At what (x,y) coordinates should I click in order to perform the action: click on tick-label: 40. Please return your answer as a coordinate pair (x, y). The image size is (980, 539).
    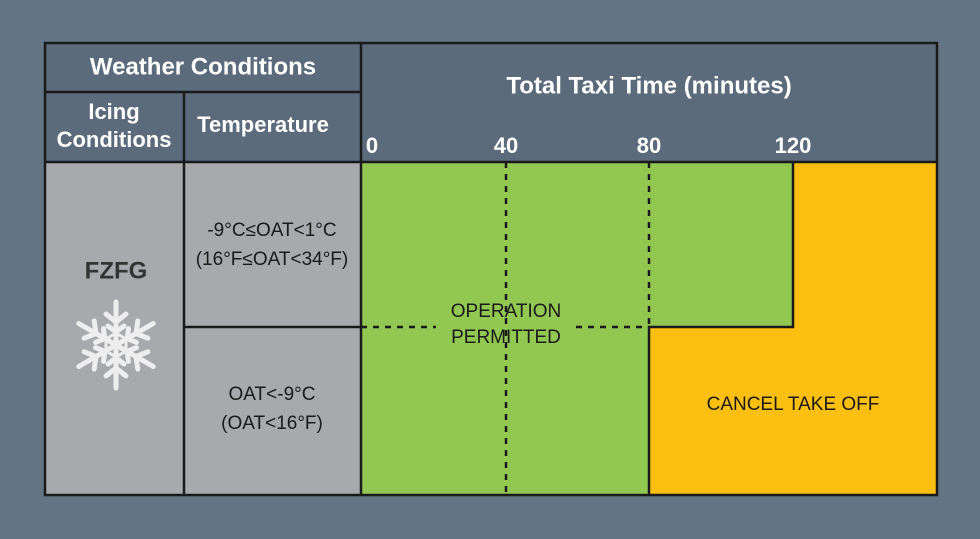
    Looking at the image, I should click on (506, 145).